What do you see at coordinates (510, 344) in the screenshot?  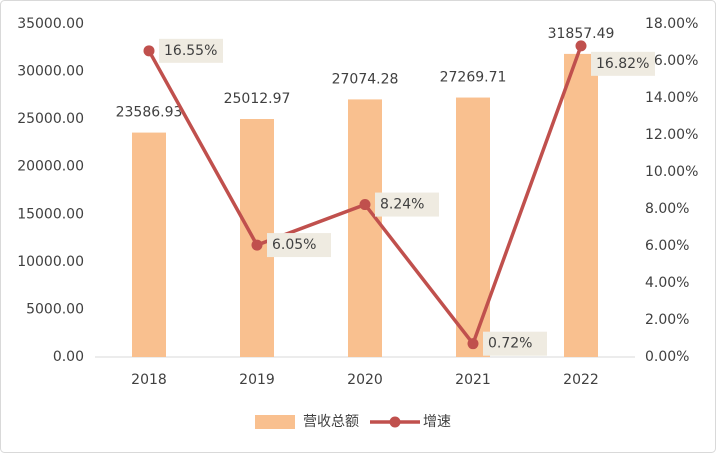 I see `line-value-label: 0.72%` at bounding box center [510, 344].